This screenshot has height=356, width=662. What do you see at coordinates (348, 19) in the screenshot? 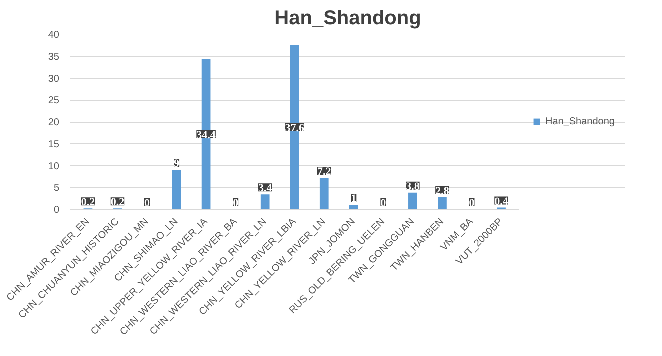
I see `chart-title: Han_Shandong` at bounding box center [348, 19].